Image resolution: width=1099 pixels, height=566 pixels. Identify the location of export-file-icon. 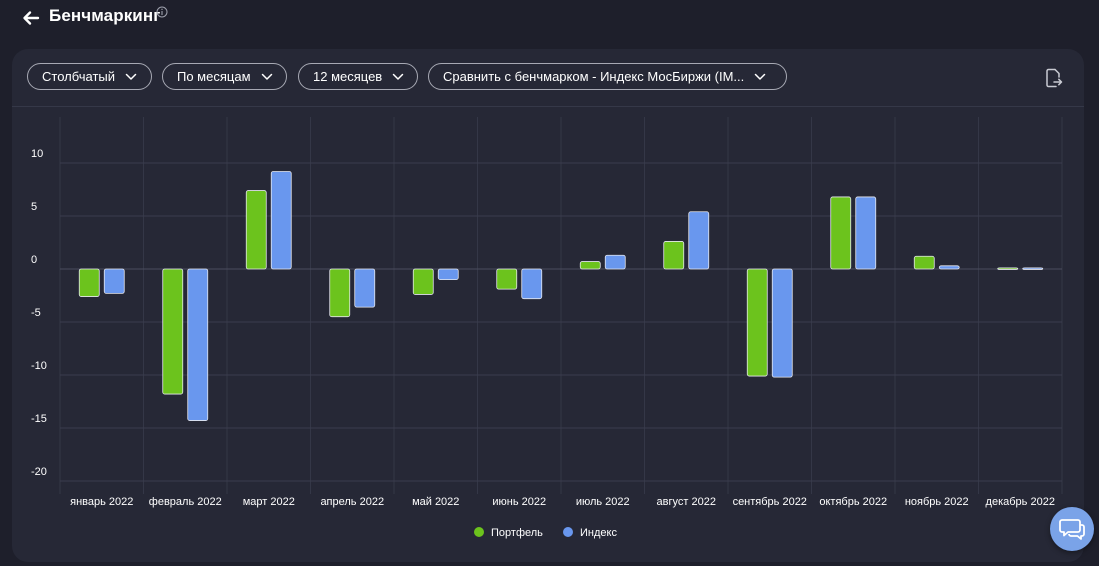
(1054, 78).